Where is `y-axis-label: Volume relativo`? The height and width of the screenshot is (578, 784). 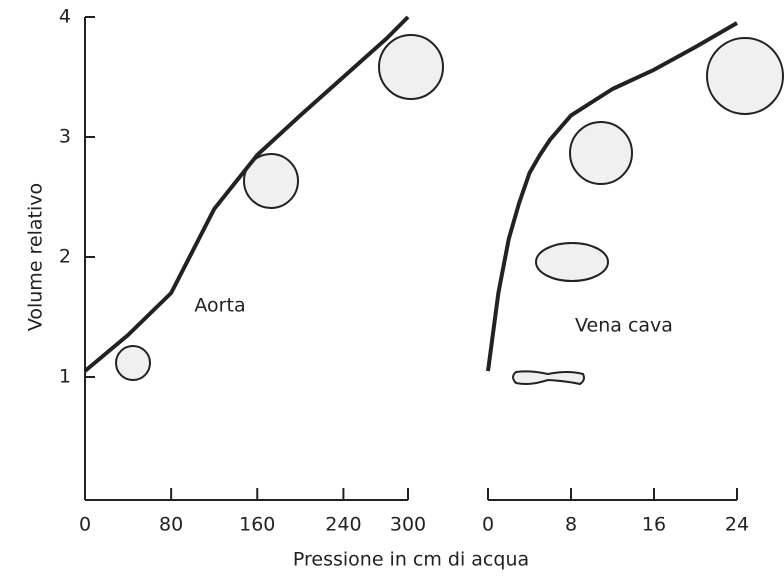 y-axis-label: Volume relativo is located at coordinates (36, 257).